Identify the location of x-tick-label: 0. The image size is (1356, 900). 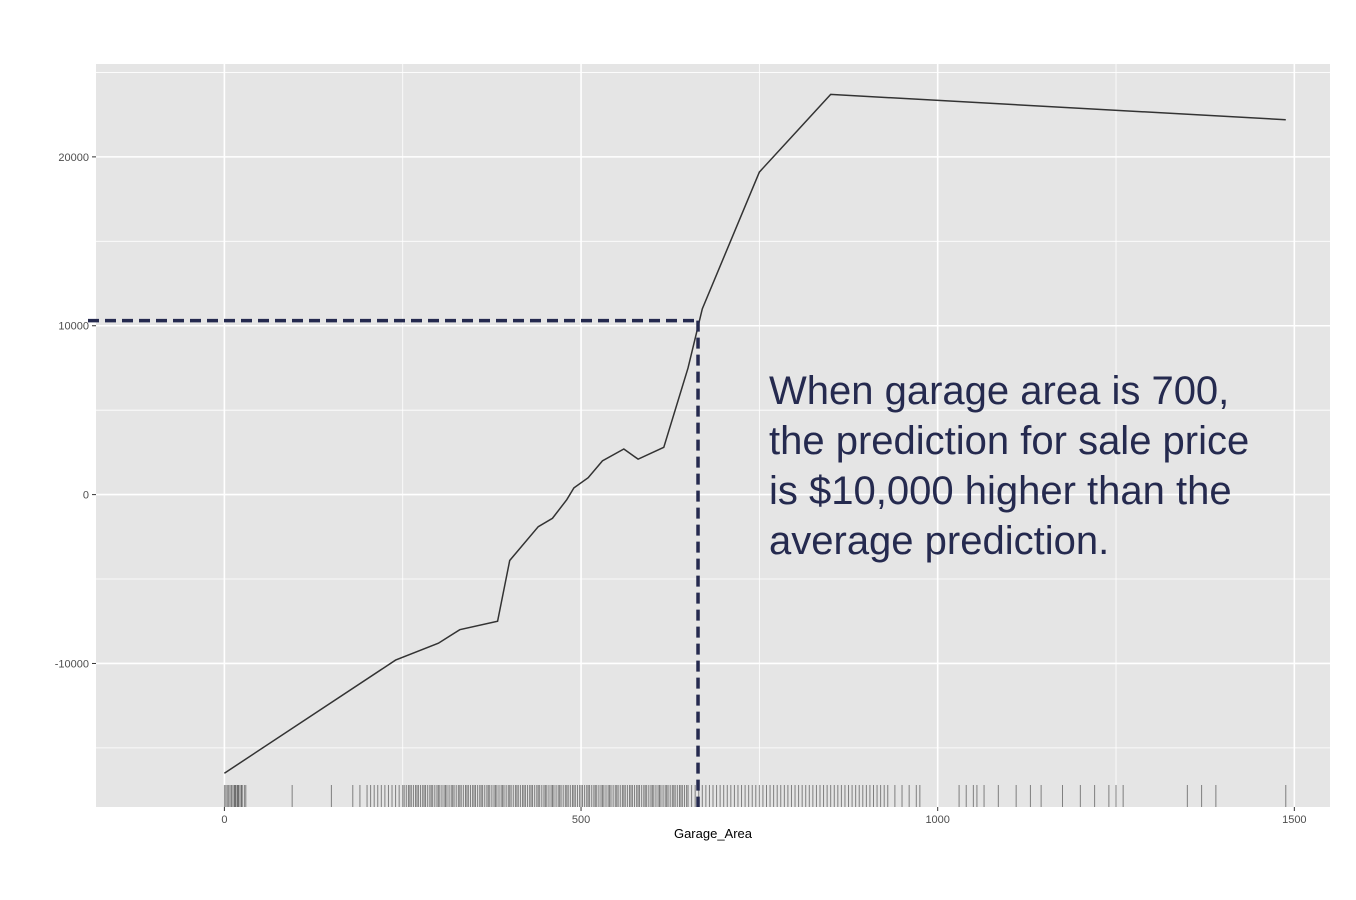
(224, 820).